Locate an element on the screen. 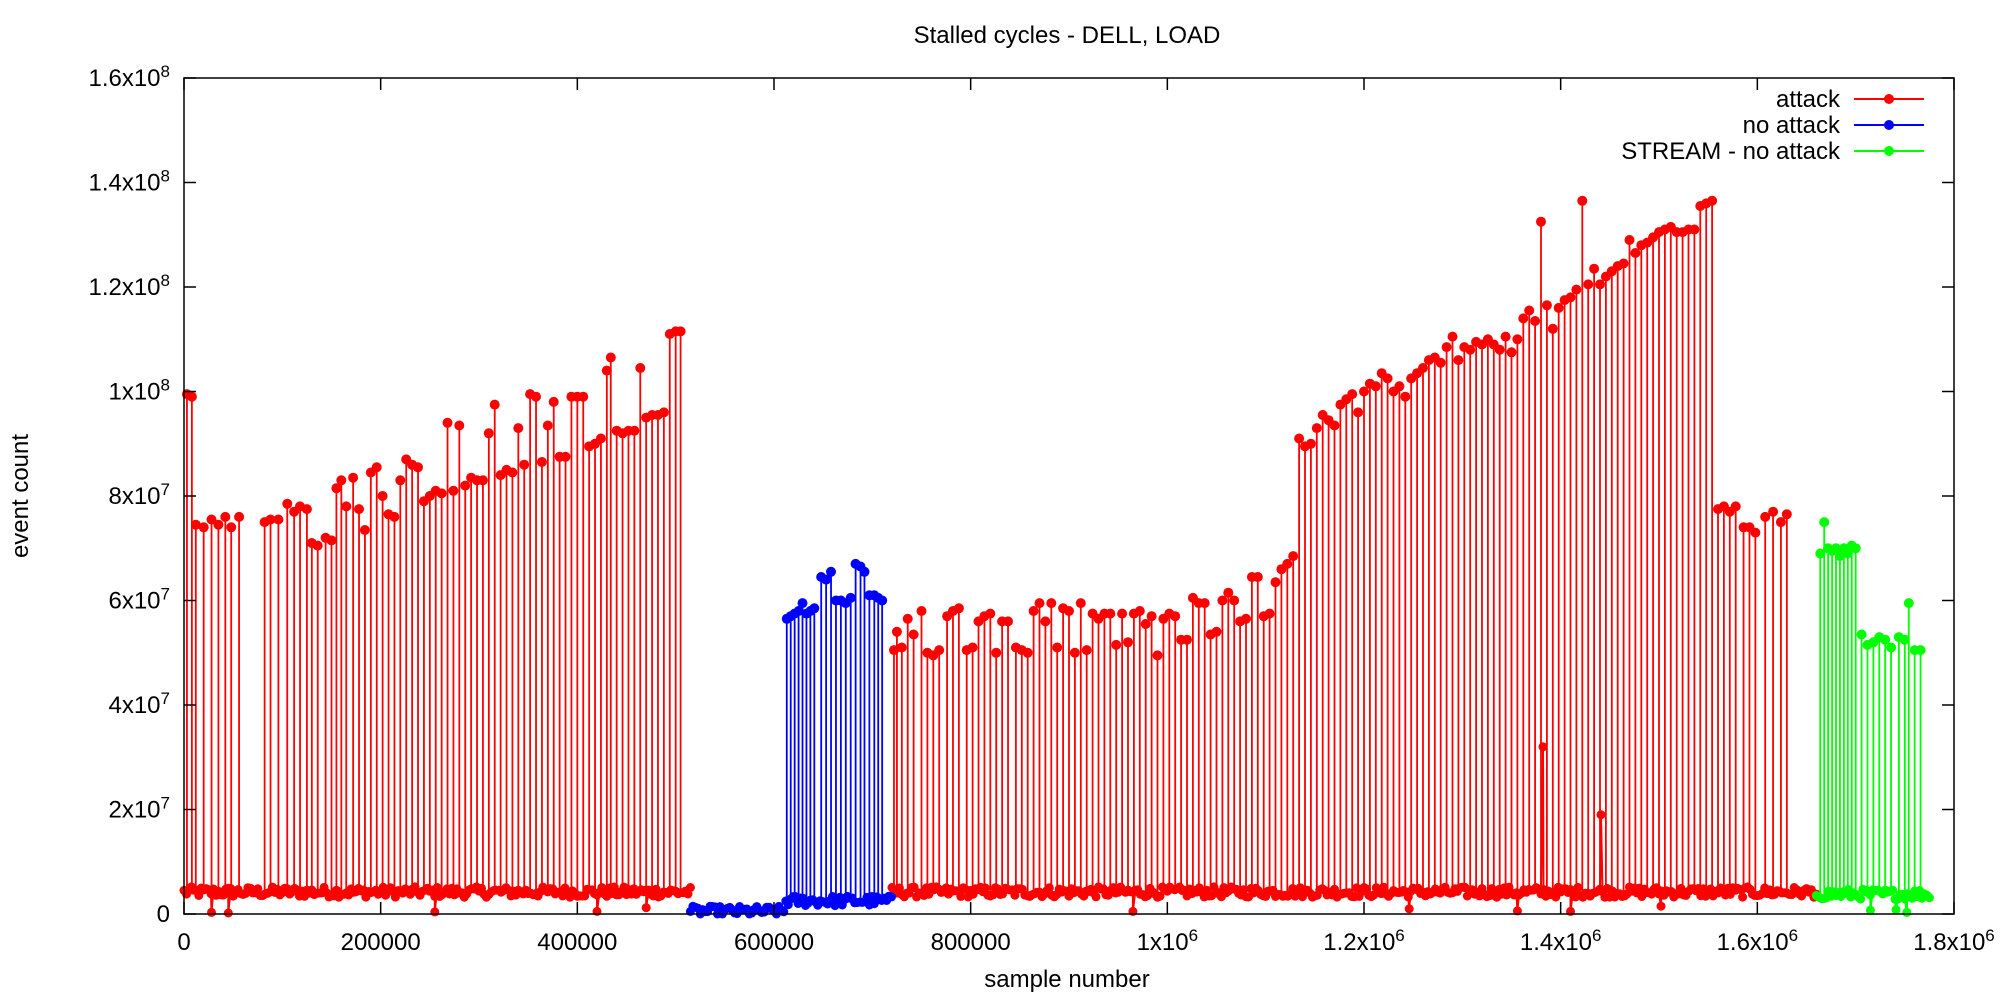  x-tick-label: 1.4x10⁶ is located at coordinates (1561, 941).